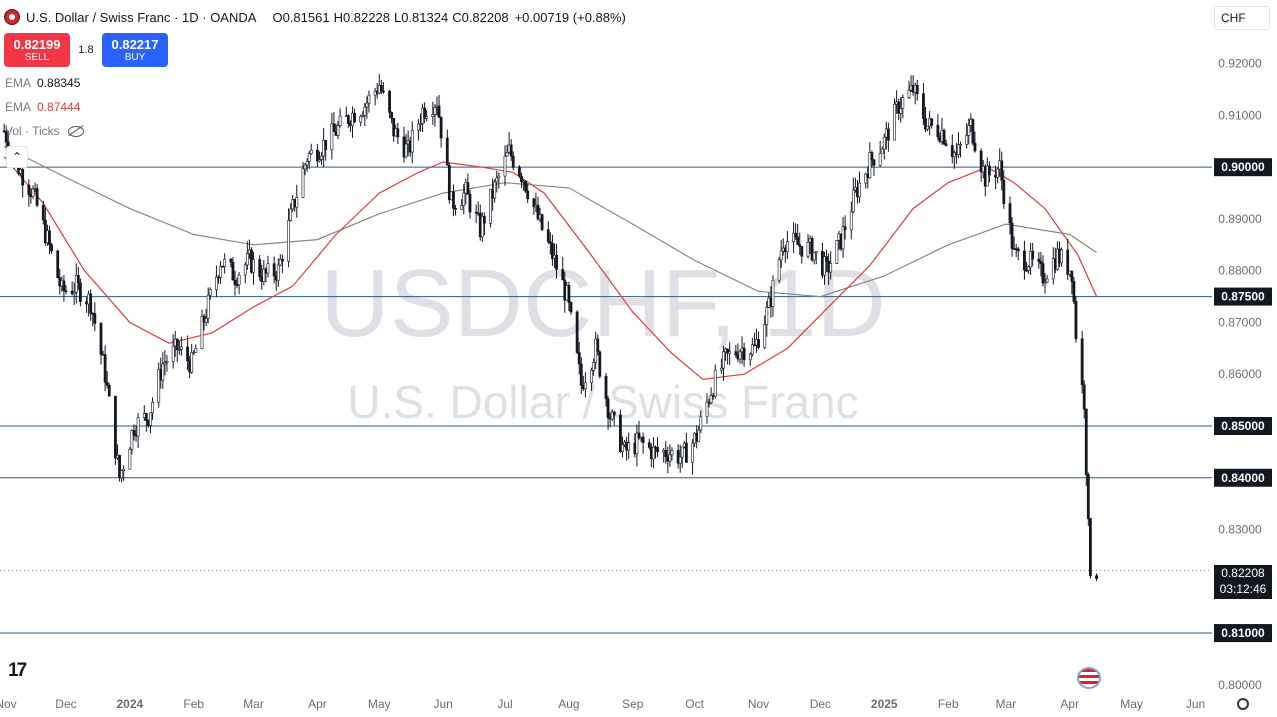  What do you see at coordinates (135, 50) in the screenshot?
I see `buy-button: 0.82217 BUY` at bounding box center [135, 50].